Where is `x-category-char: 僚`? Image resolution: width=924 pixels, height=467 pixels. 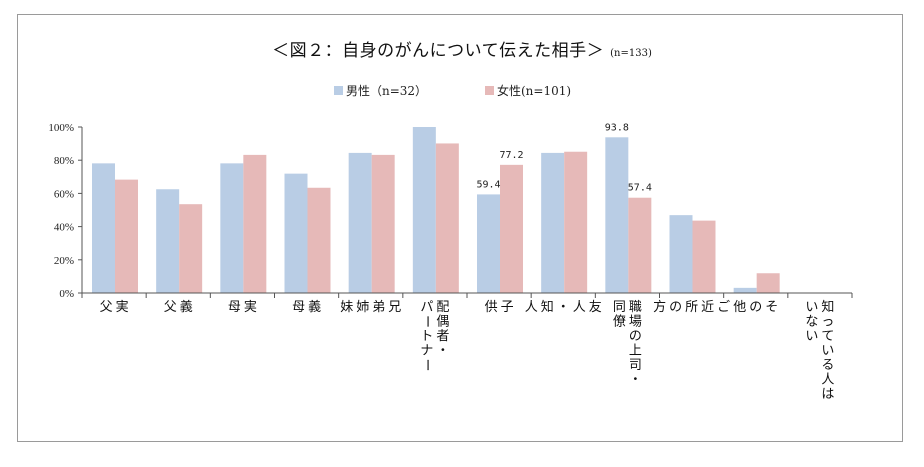
x-category-char: 僚 is located at coordinates (619, 322).